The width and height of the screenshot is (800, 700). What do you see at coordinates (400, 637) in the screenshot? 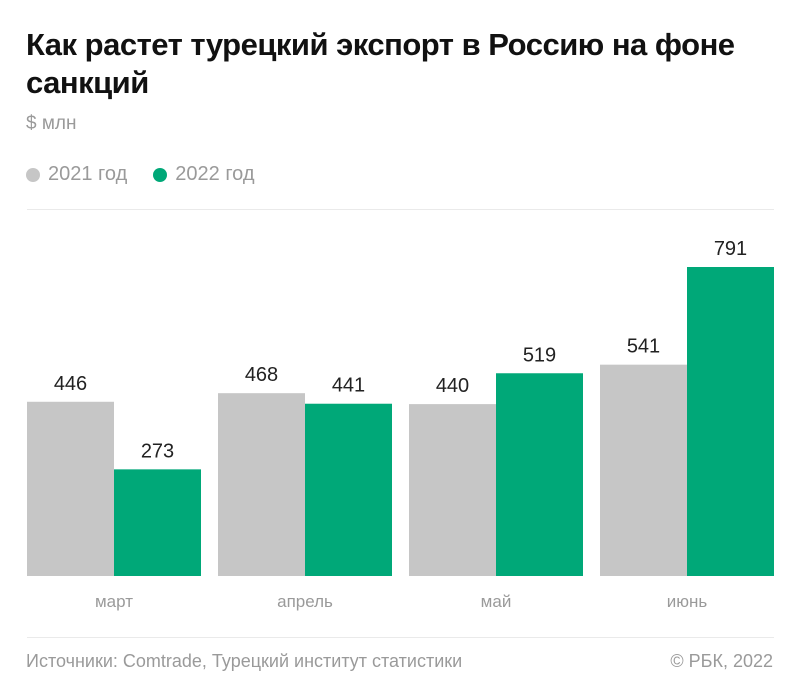
I see `footer-divider` at bounding box center [400, 637].